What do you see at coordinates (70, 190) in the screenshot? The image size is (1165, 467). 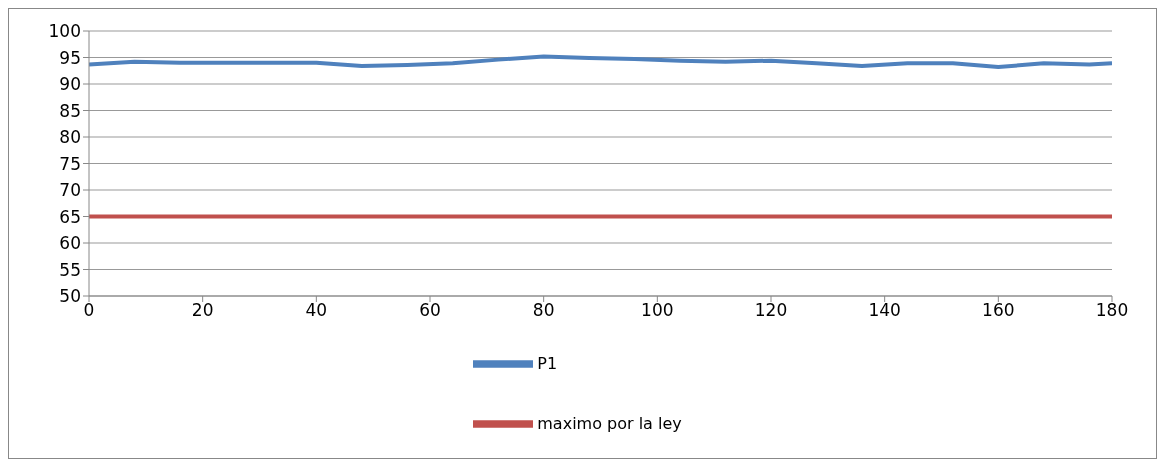 I see `y-tick-label: 70` at bounding box center [70, 190].